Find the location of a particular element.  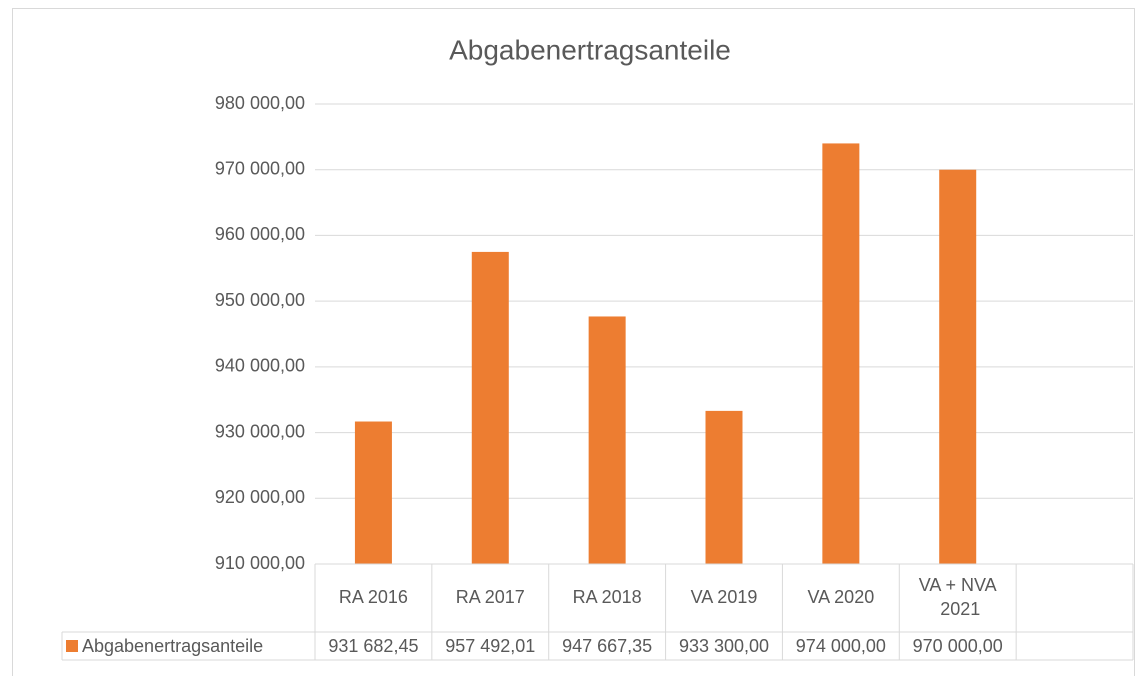

legend-label: Abgabenertragsanteile is located at coordinates (172, 646).